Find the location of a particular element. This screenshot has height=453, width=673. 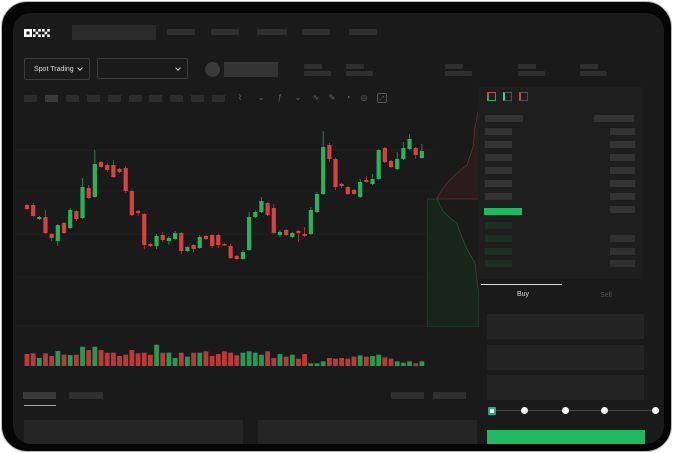

orderbook-view-bids-icon is located at coordinates (507, 96).